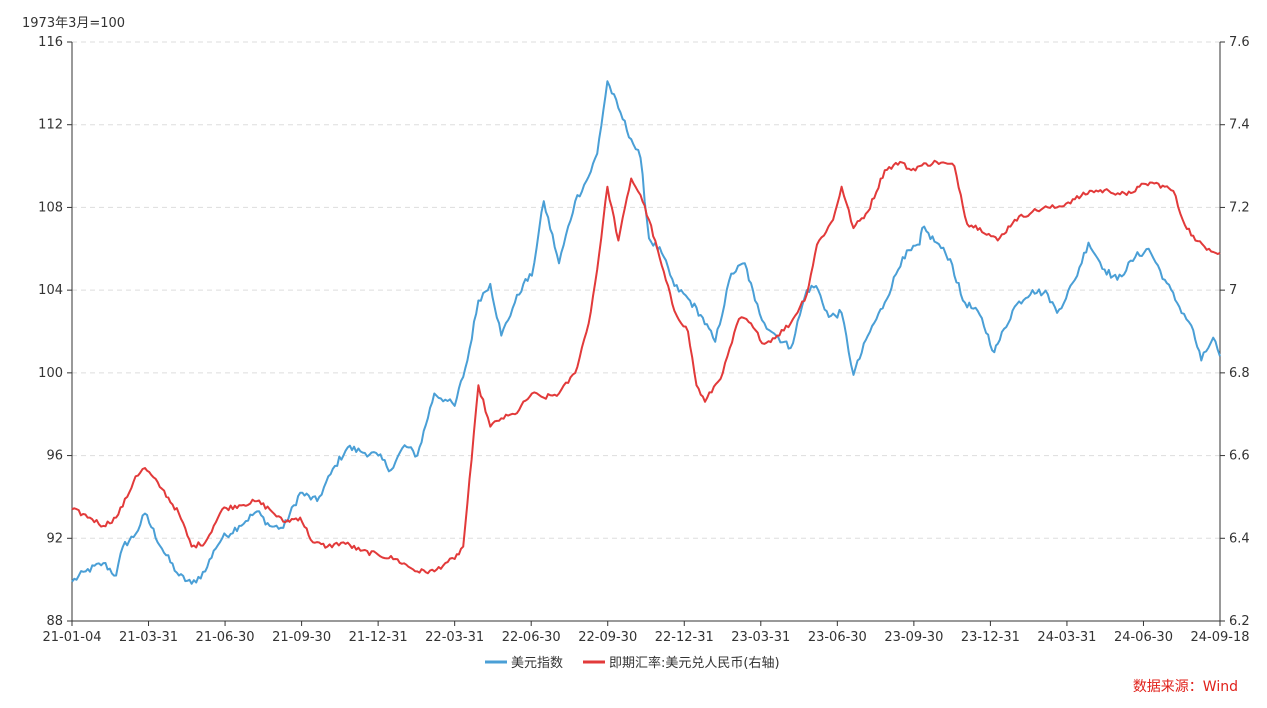 The height and width of the screenshot is (708, 1267). I want to click on x-tick-label: 23-03-31, so click(760, 637).